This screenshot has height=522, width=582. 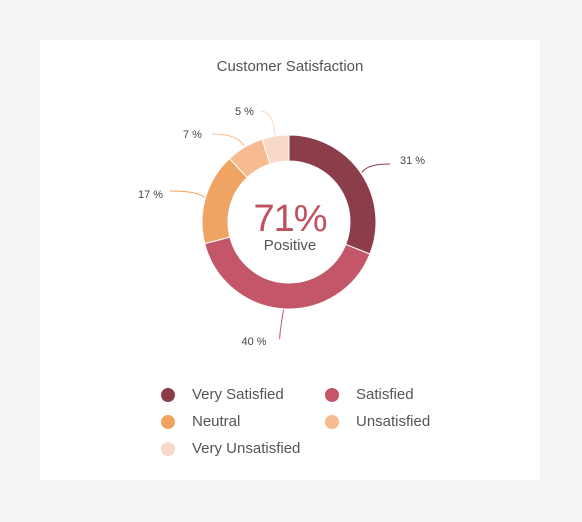 I want to click on donut-slice-satisfied, so click(x=287, y=273).